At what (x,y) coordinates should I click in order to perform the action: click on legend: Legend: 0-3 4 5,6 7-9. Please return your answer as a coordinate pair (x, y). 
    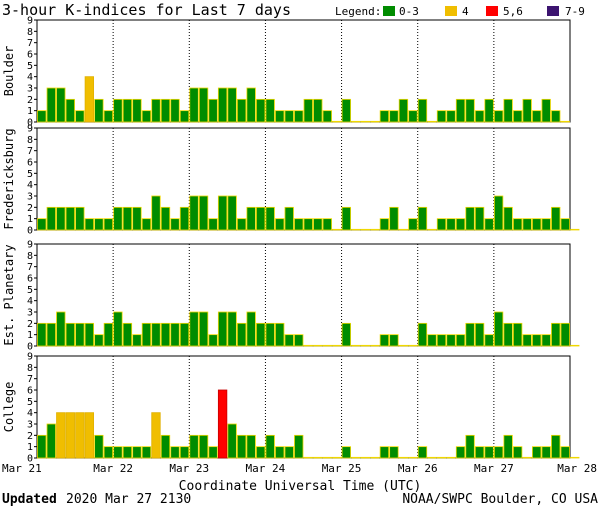
    Looking at the image, I should click on (460, 11).